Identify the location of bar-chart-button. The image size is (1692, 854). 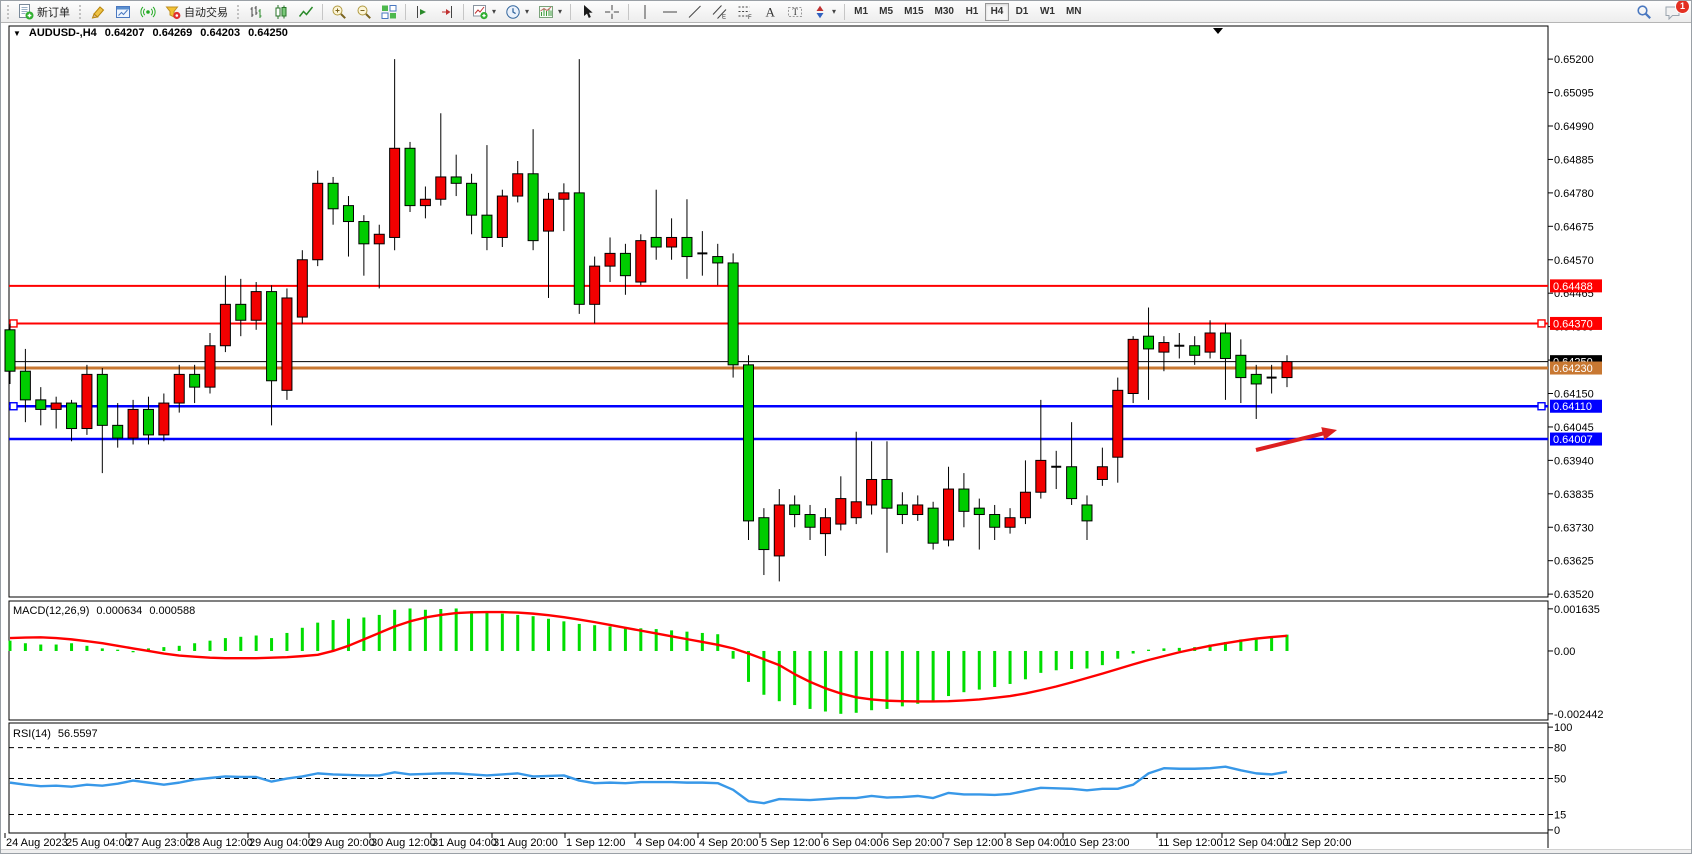
(256, 12).